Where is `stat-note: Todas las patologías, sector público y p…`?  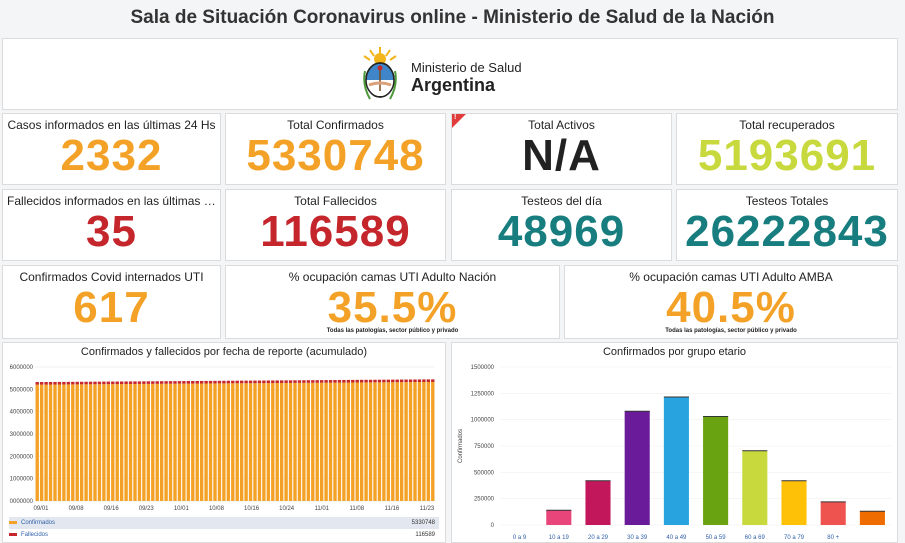 stat-note: Todas las patologías, sector público y p… is located at coordinates (731, 331).